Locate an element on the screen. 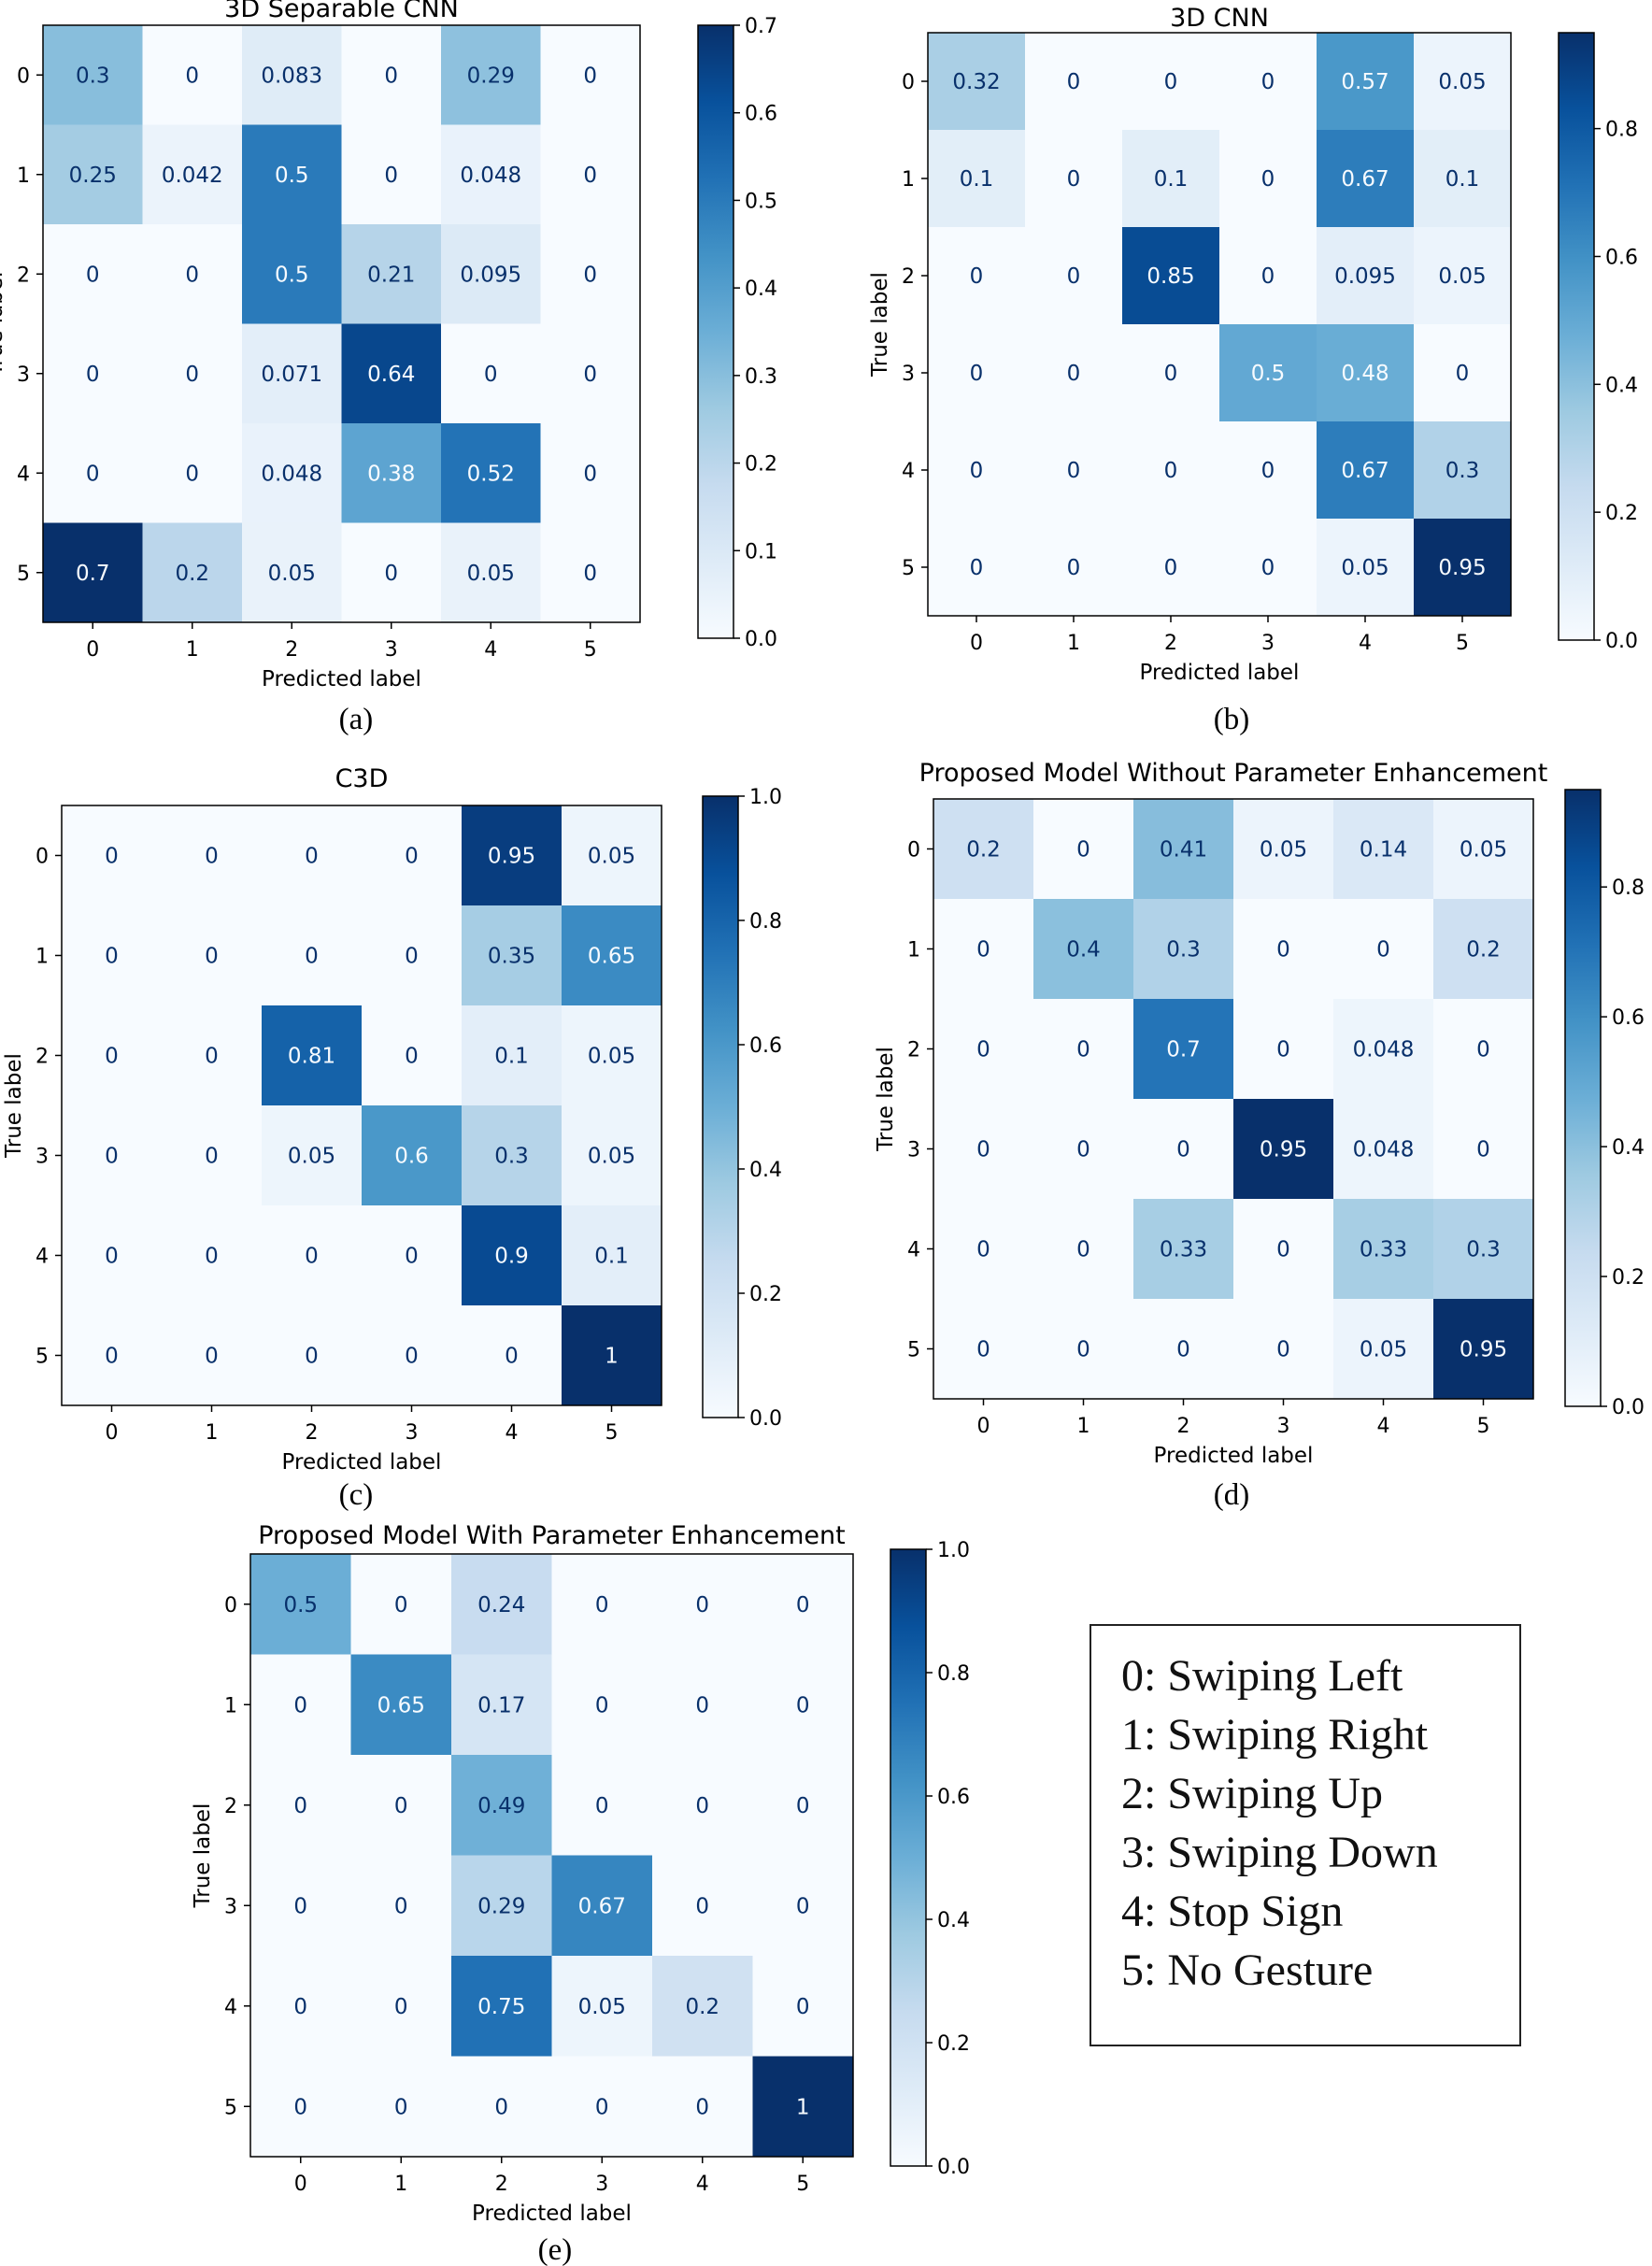 The width and height of the screenshot is (1652, 2266). y-tick-label: 4 is located at coordinates (913, 1251).